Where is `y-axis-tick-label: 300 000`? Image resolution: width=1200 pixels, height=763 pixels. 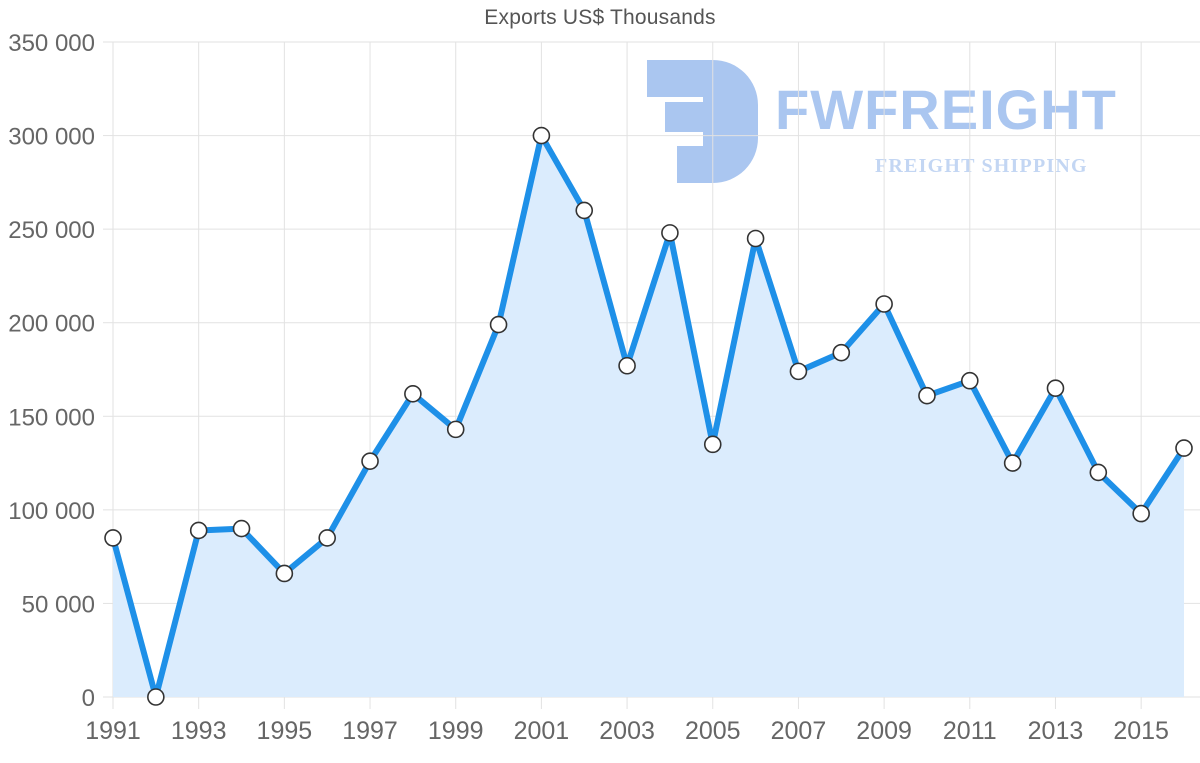 y-axis-tick-label: 300 000 is located at coordinates (51, 137).